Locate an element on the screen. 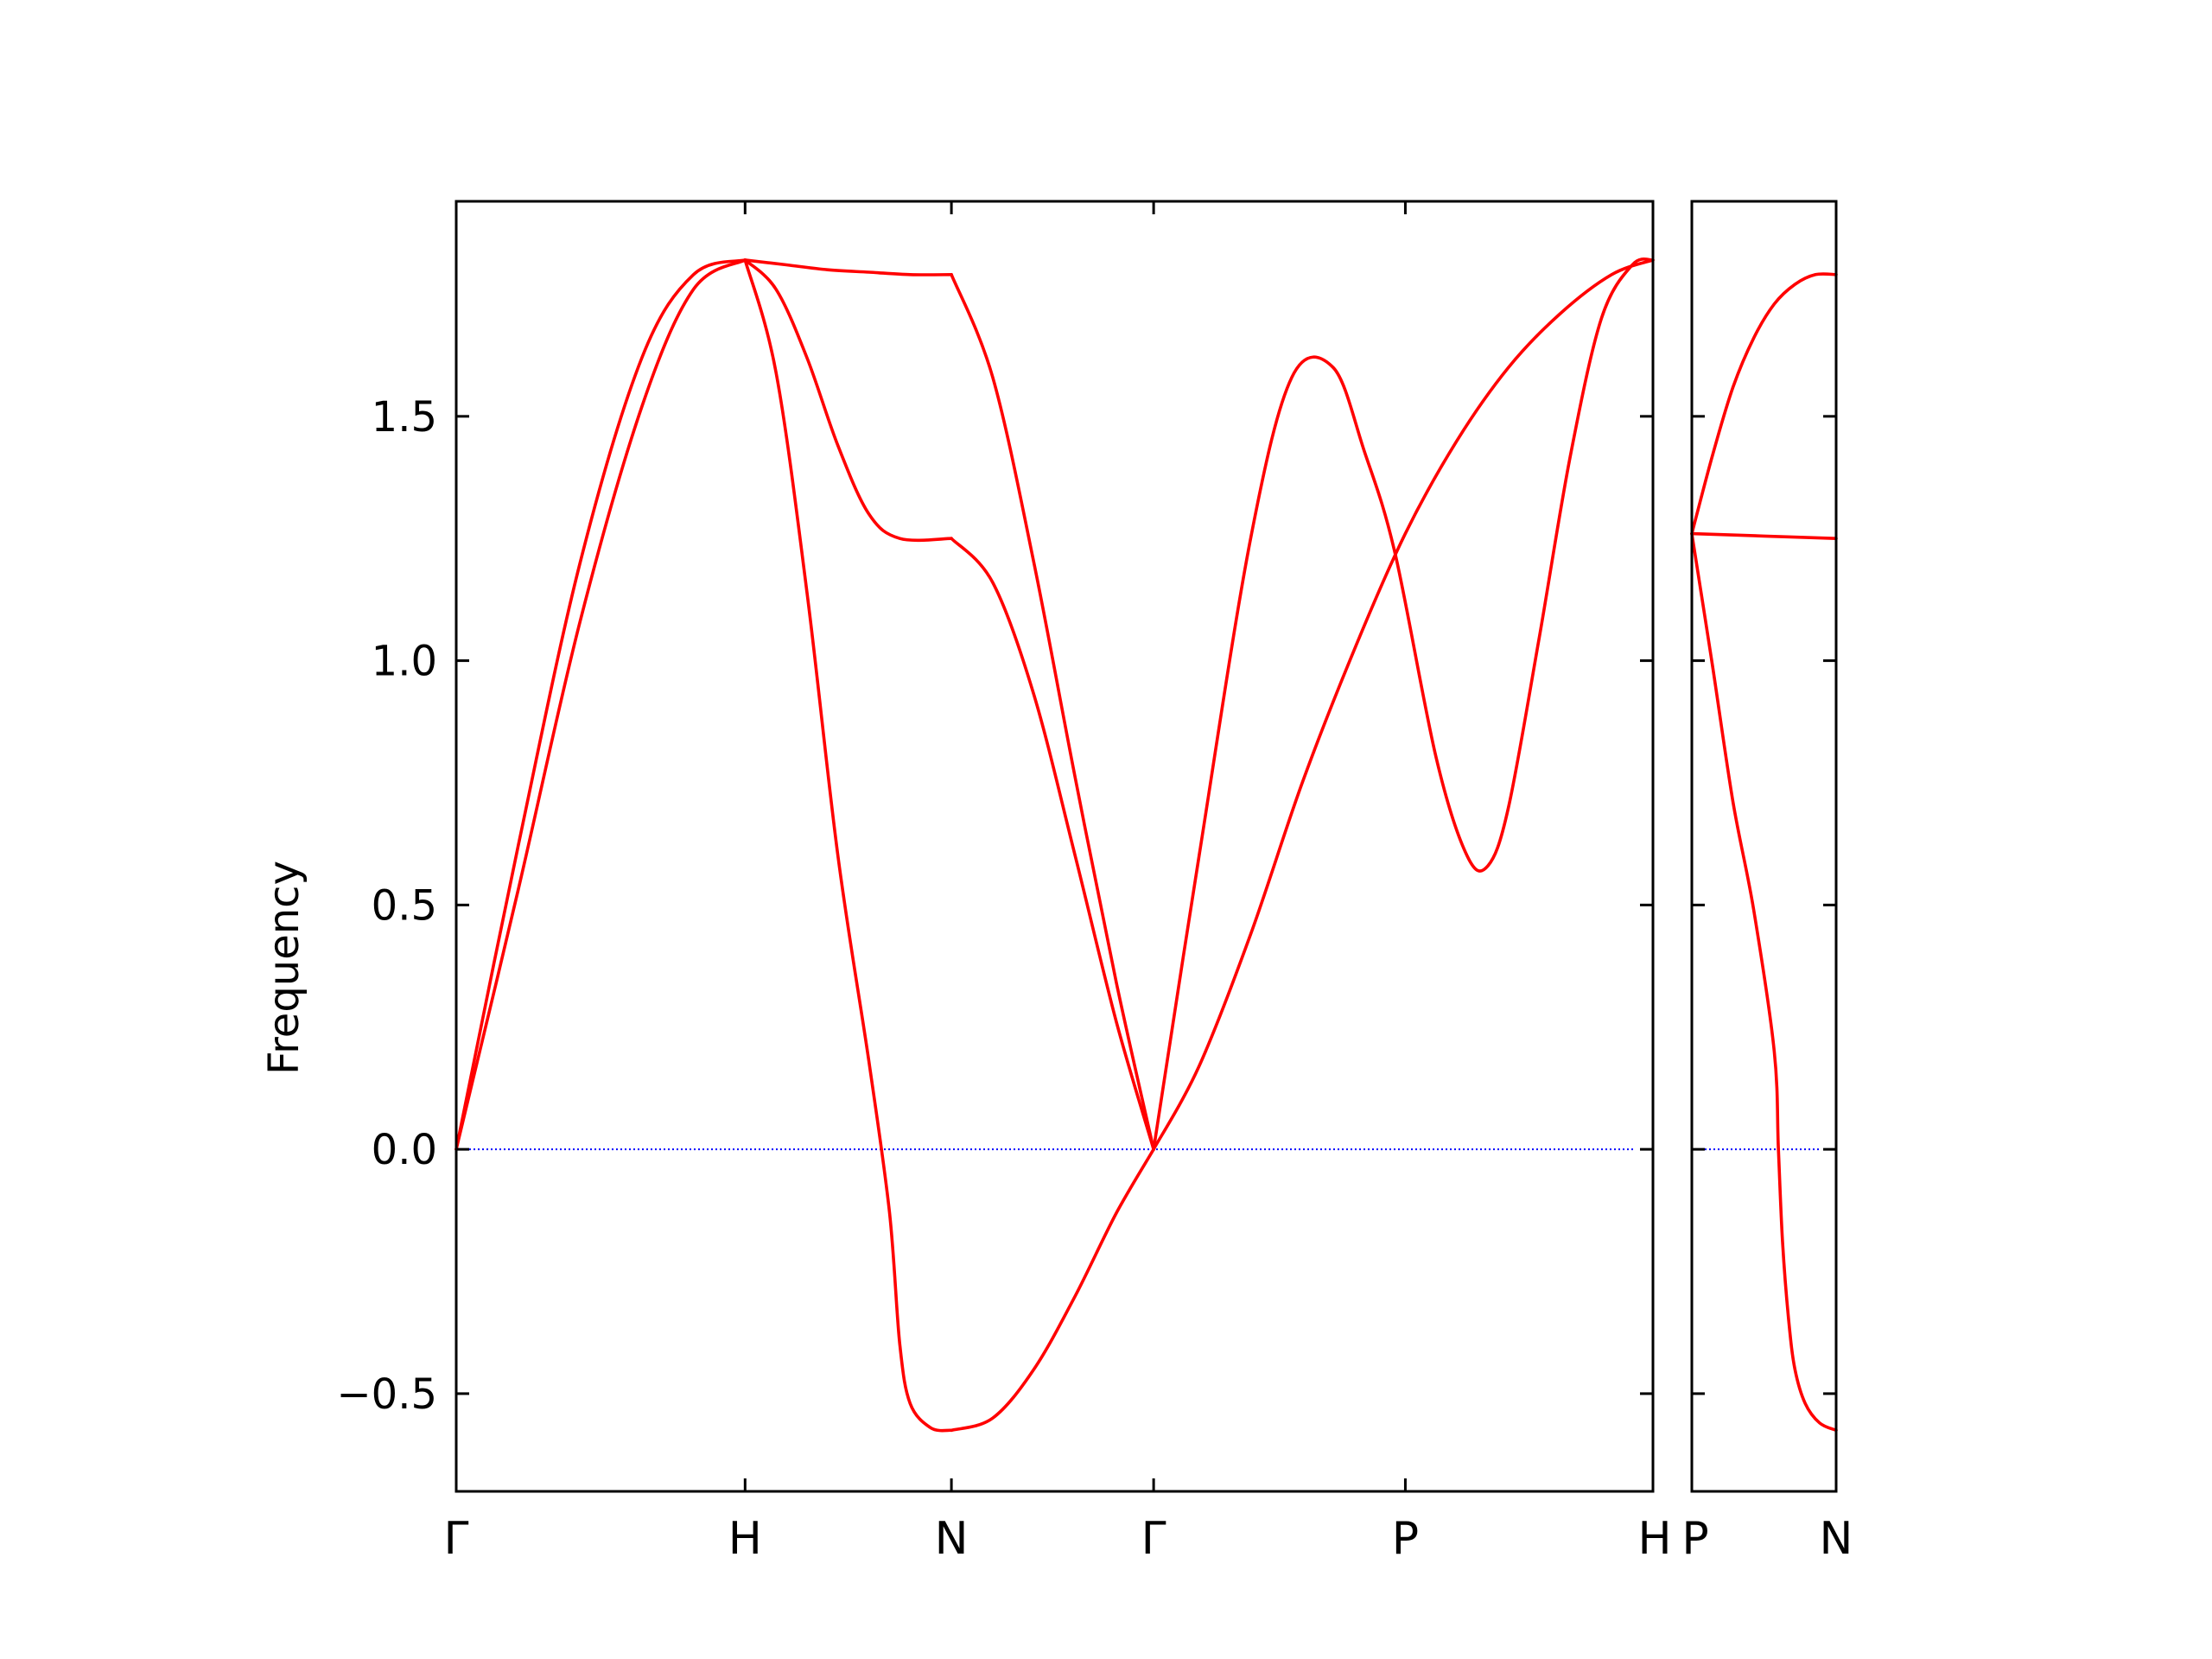  plot-frame is located at coordinates (1764, 846).